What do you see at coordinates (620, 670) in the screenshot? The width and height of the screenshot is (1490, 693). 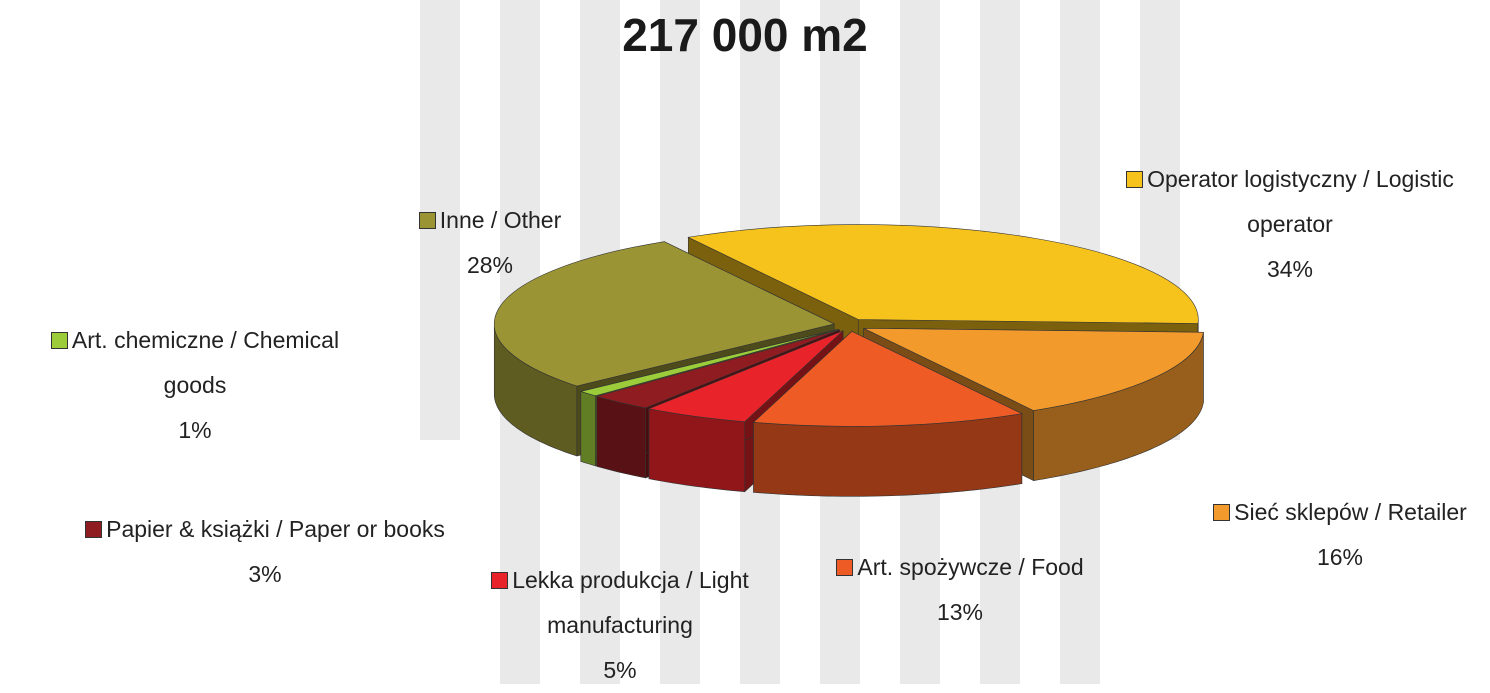 I see `value-label: 5%` at bounding box center [620, 670].